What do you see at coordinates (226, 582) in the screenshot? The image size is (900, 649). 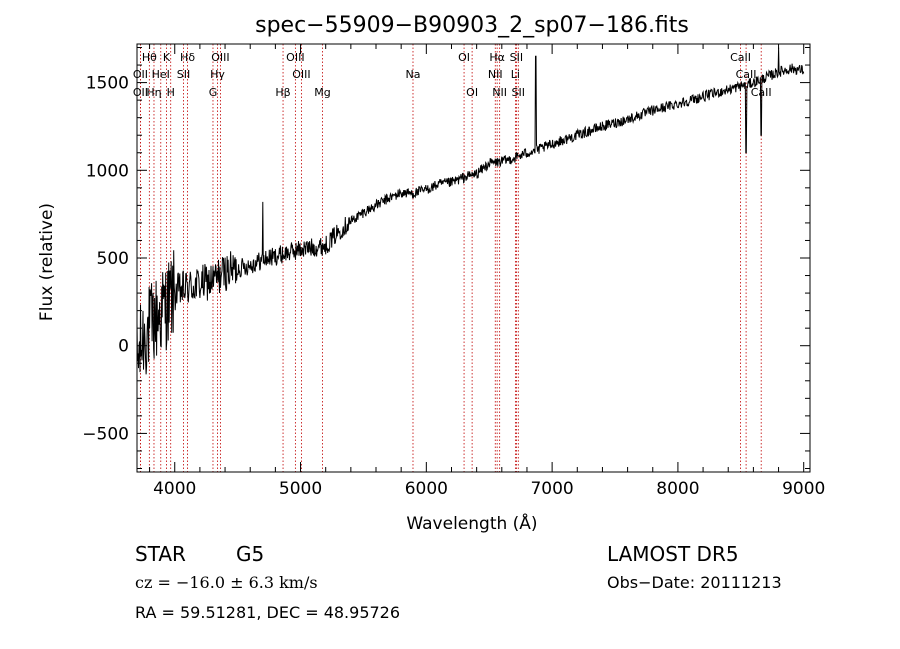 I see `redshift-text: cz = −16.0 ± 6.3 km/s` at bounding box center [226, 582].